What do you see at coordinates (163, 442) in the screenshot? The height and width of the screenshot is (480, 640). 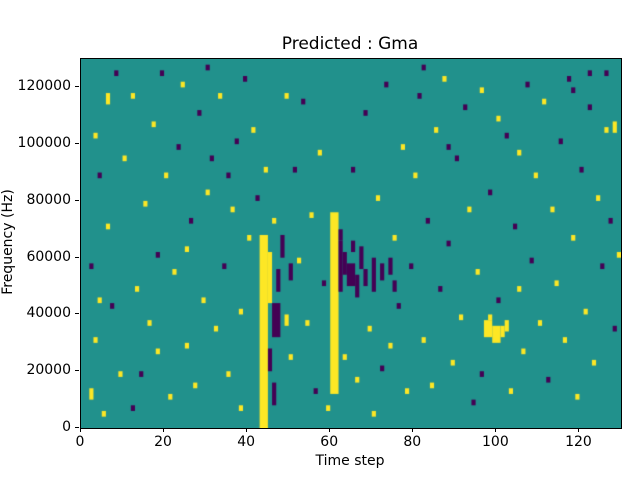 I see `x-tick-label: 20` at bounding box center [163, 442].